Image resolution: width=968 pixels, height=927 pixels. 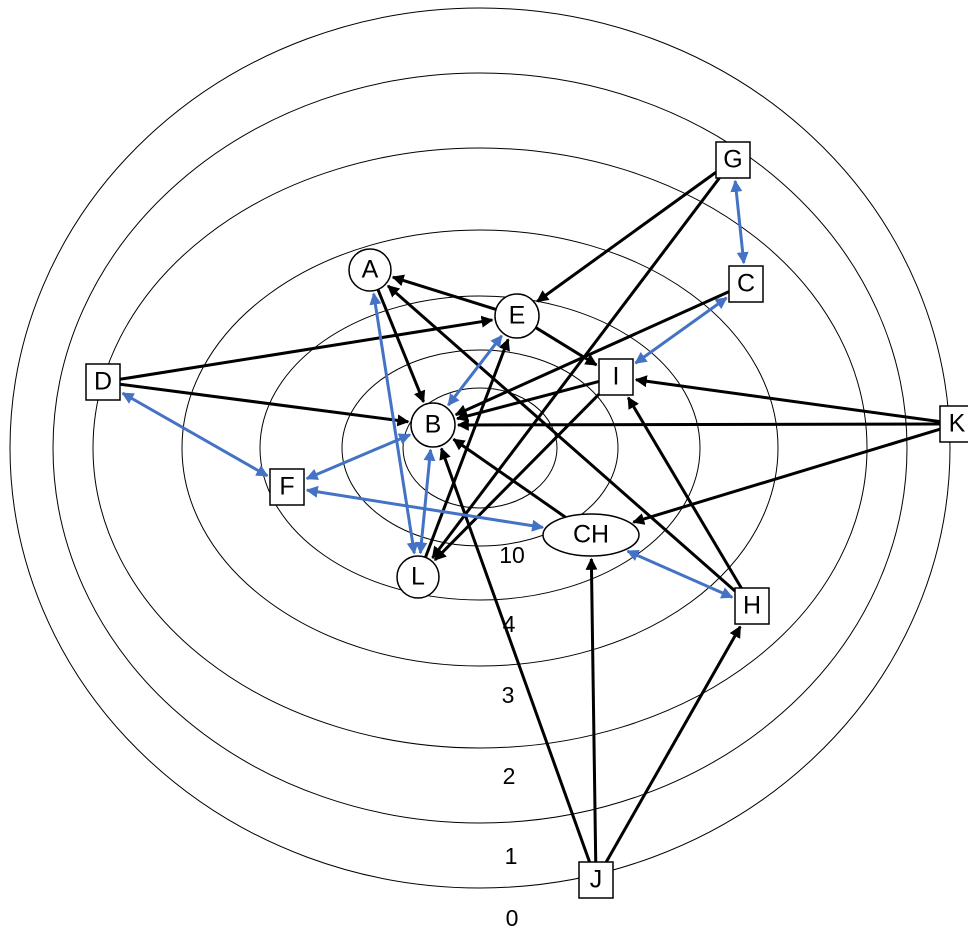 I want to click on node-b: B, so click(x=433, y=425).